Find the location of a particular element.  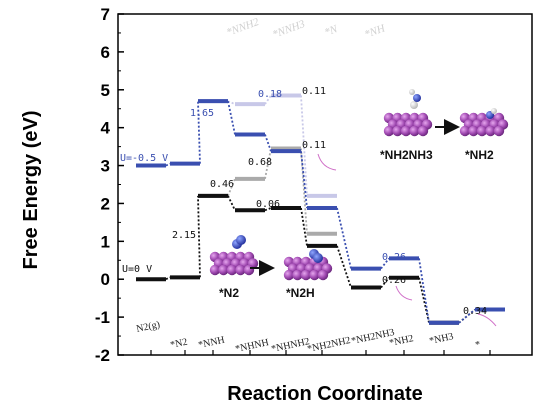

category-label: *N2 is located at coordinates (178, 344).